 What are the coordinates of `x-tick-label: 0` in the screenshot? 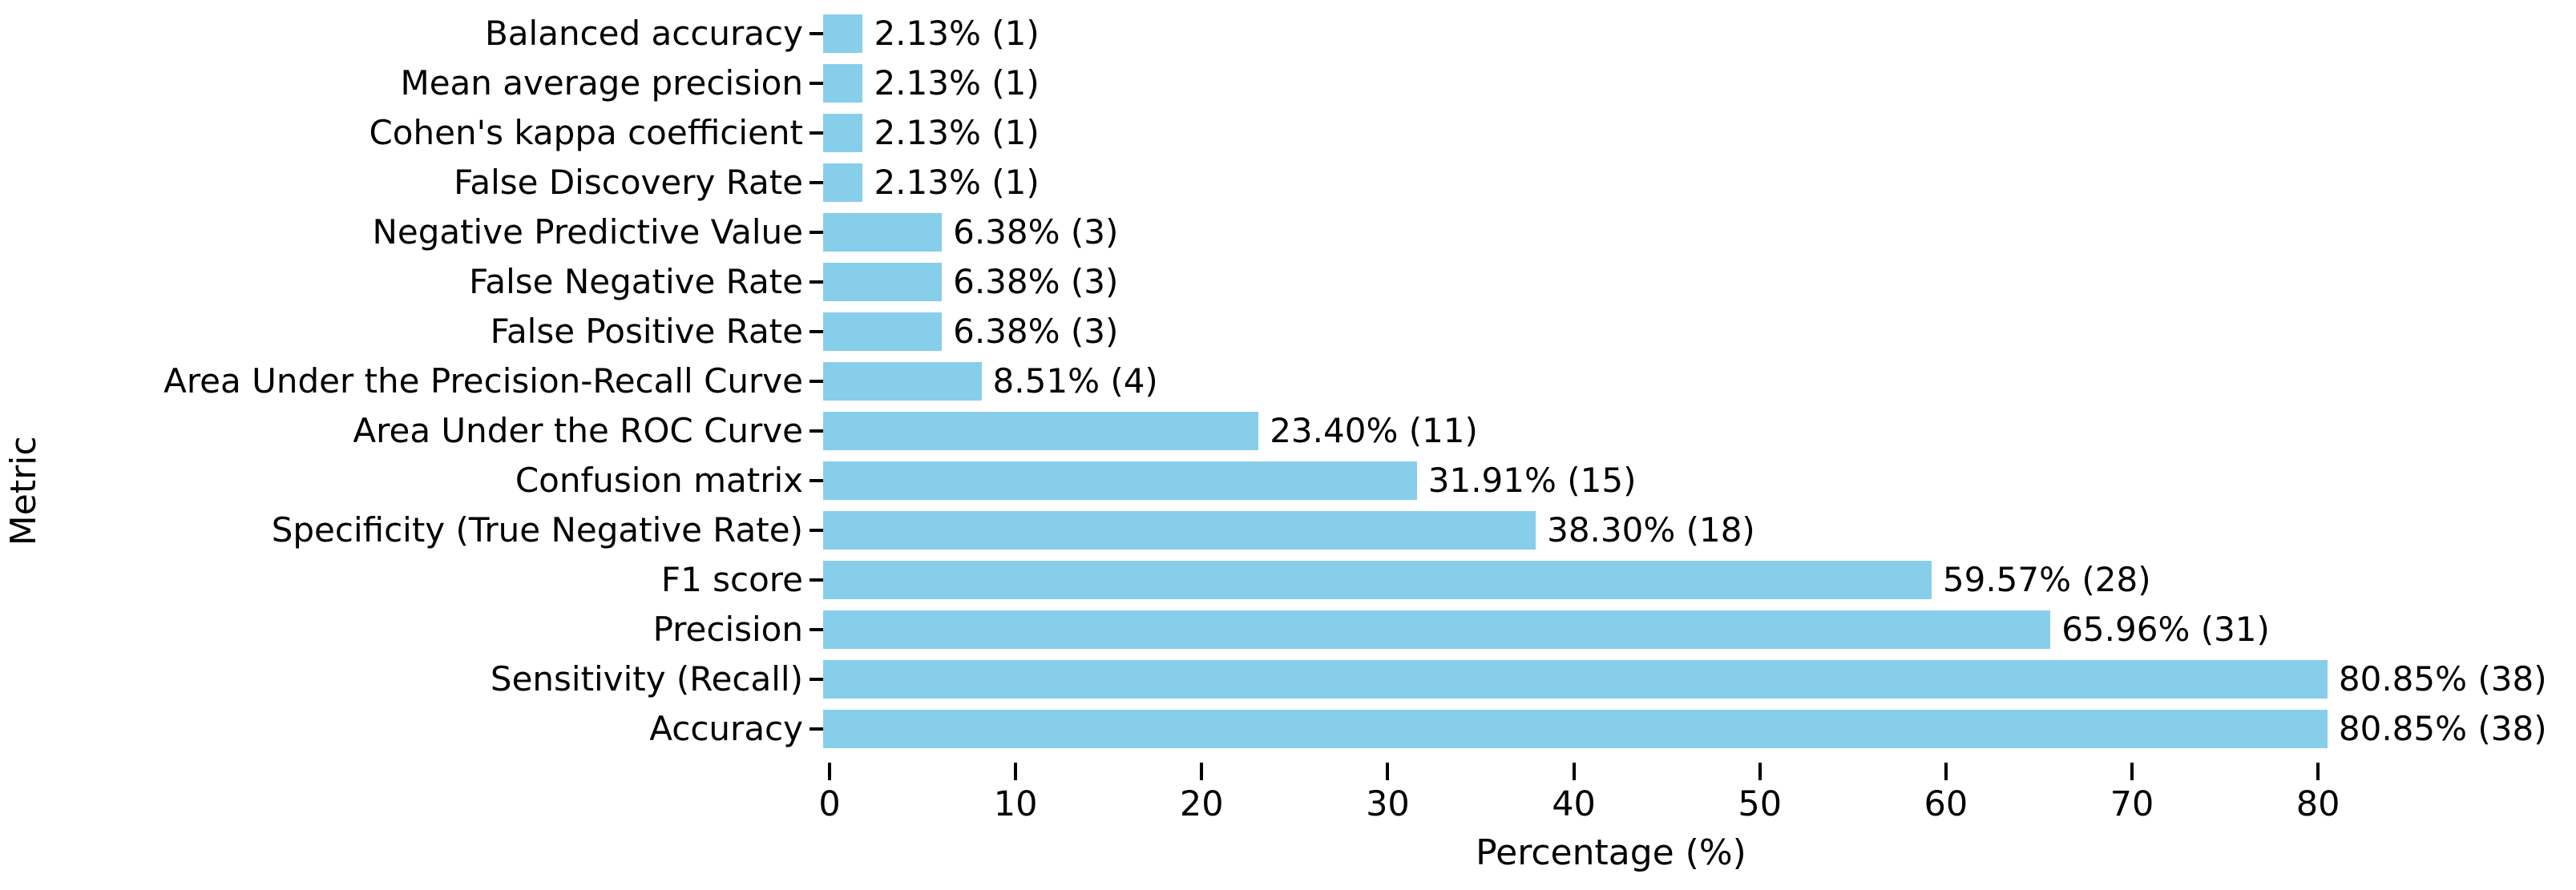 It's located at (830, 804).